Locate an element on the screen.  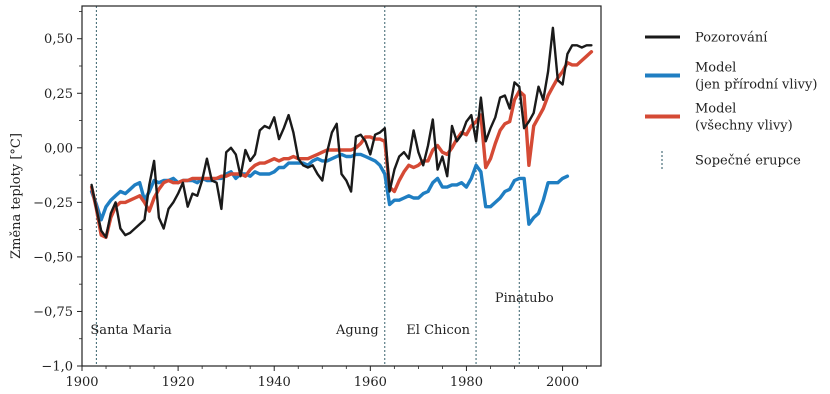
y-axis-ticks: −1,0 −0,75 −0,50 −0,25 0,00 0,25 0,50 is located at coordinates (57, 193).